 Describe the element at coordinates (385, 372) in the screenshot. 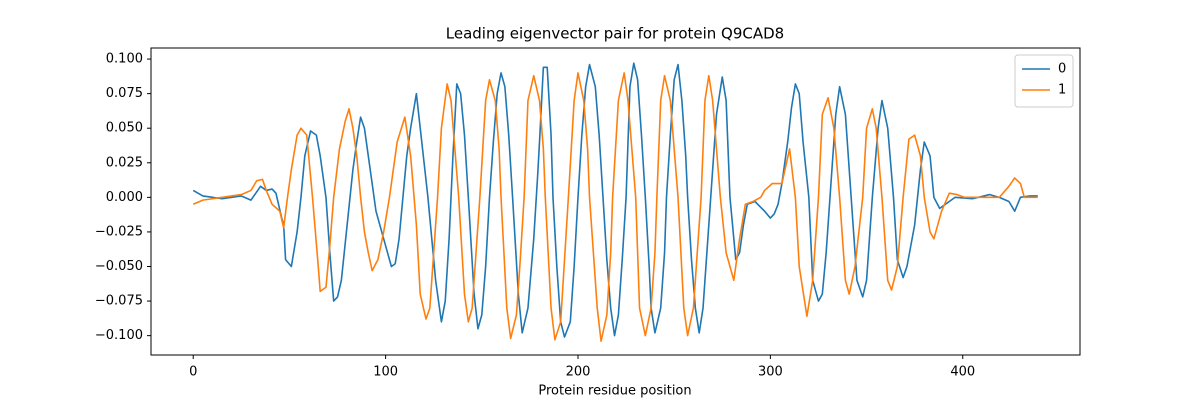

I see `x-tick-label: 100` at that location.